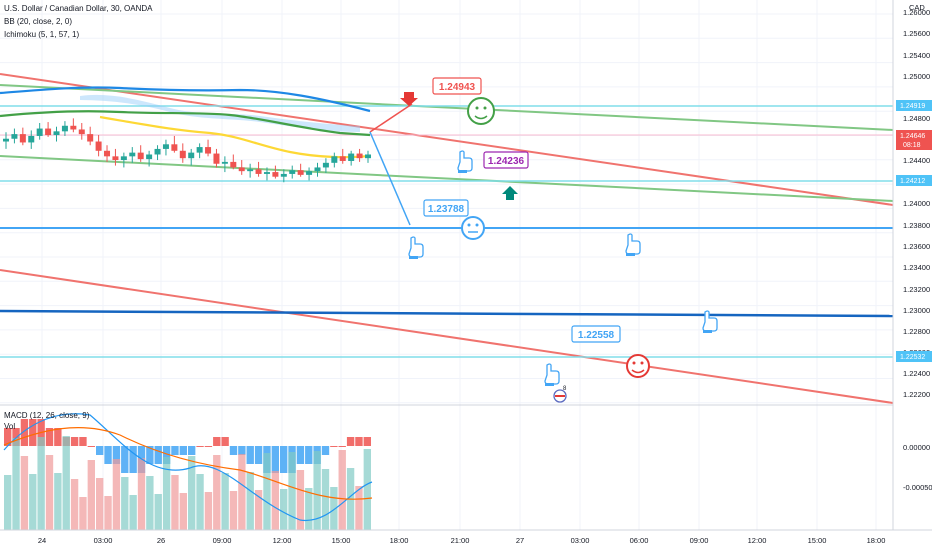  Describe the element at coordinates (481, 111) in the screenshot. I see `smiley-green-icon` at that location.